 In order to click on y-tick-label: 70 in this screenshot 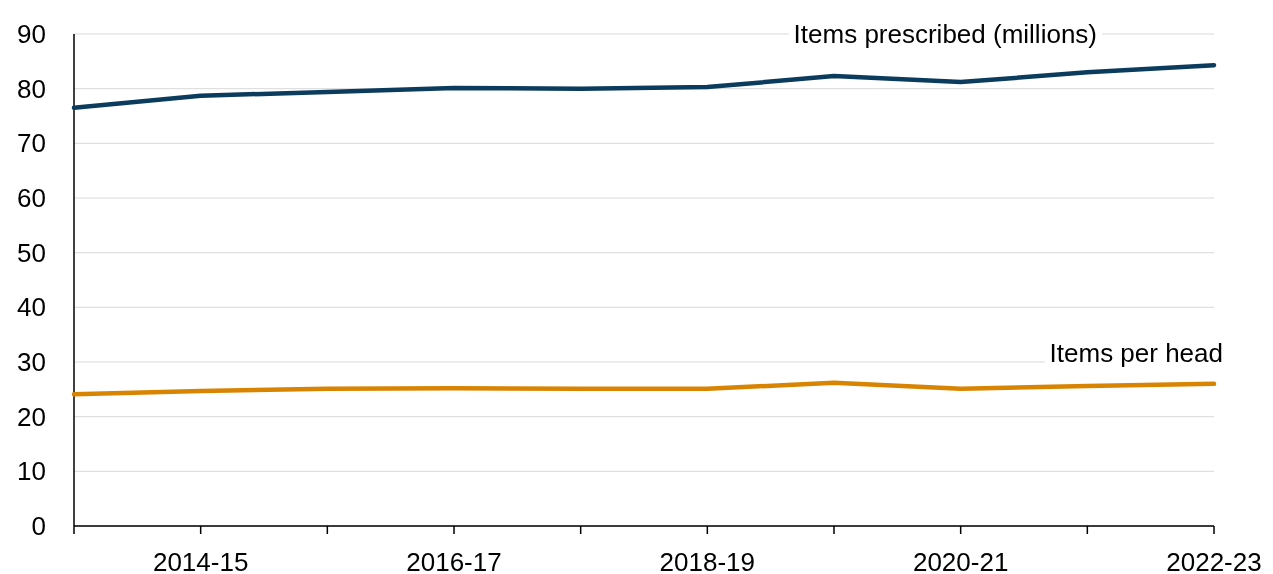, I will do `click(31, 143)`.